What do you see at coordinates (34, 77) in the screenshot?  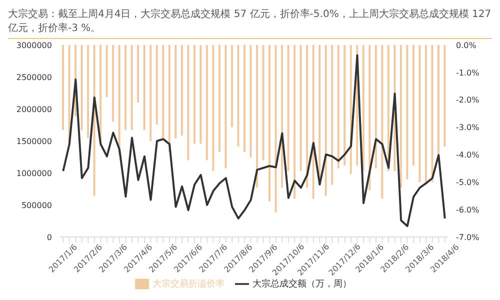 I see `y-tick-label: 2500000` at bounding box center [34, 77].